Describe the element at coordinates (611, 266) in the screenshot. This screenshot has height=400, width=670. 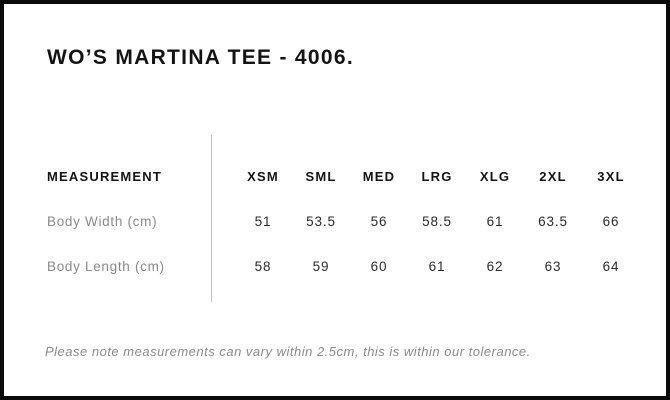
I see `body-length-3xl: 64` at that location.